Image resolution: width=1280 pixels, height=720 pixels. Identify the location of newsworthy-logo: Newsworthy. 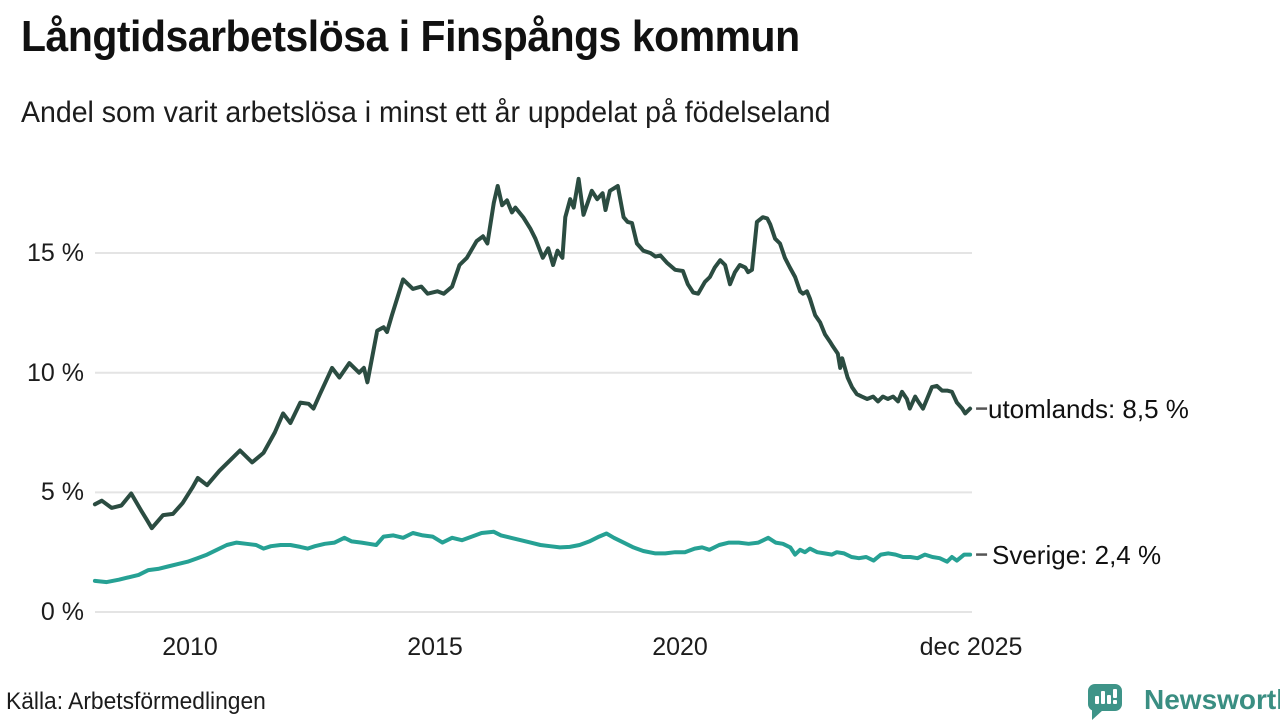
(1183, 701).